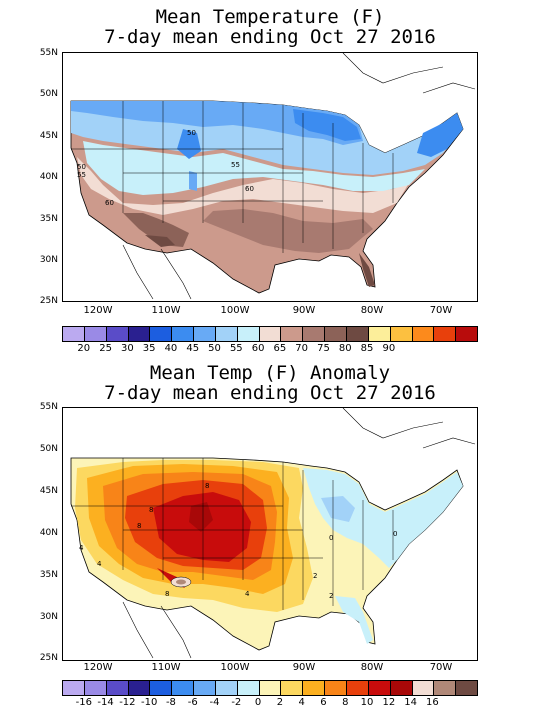  I want to click on colorbar-label: -4, so click(214, 702).